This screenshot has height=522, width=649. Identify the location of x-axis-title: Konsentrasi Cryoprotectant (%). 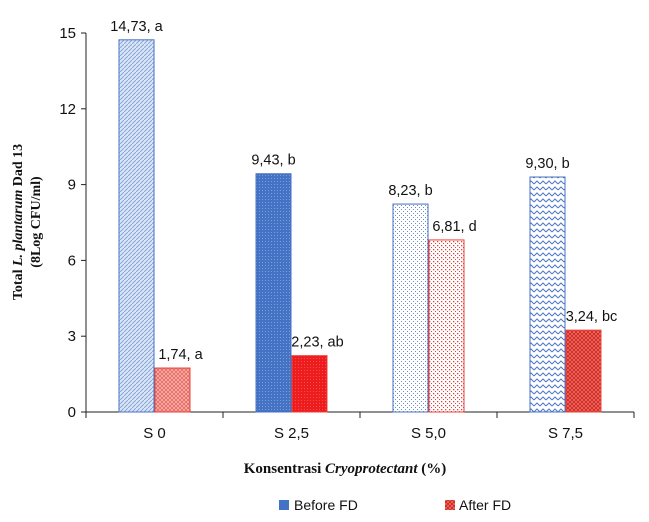
(345, 469).